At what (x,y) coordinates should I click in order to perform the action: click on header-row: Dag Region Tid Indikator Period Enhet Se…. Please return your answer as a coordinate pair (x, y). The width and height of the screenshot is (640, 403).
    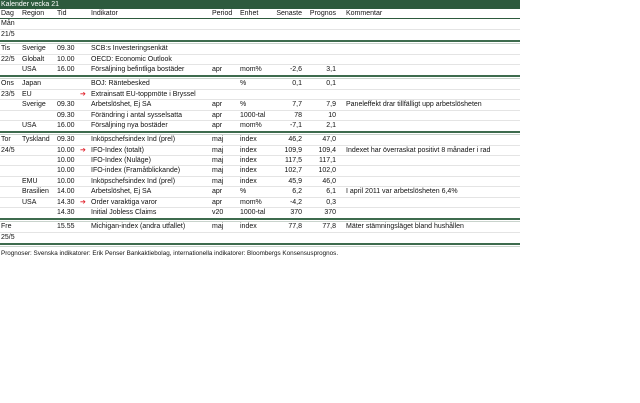
    Looking at the image, I should click on (260, 14).